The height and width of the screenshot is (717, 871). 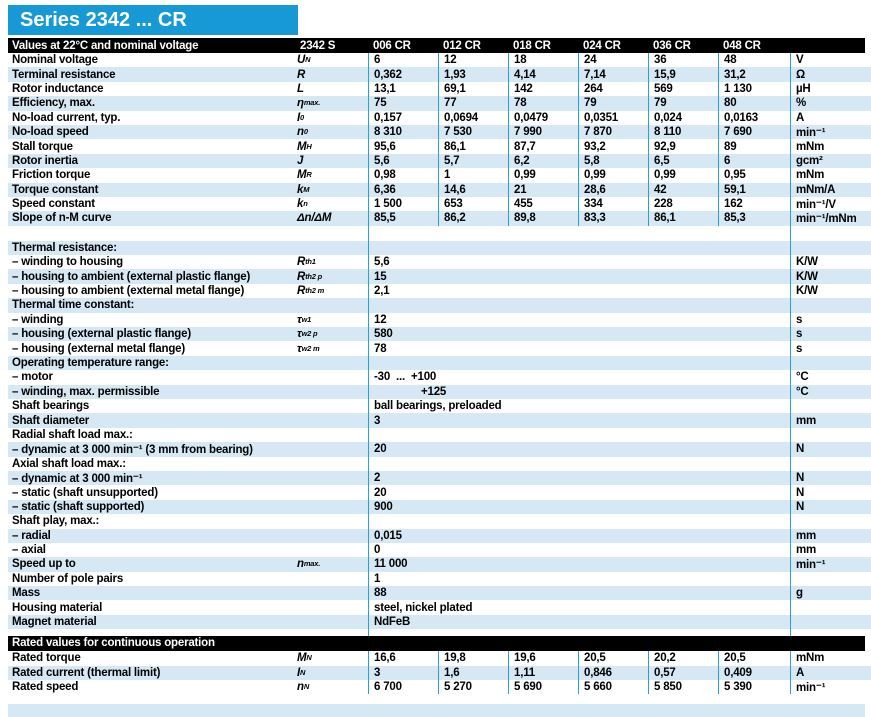 What do you see at coordinates (72, 434) in the screenshot?
I see `param-label: Radial shaft load max.:` at bounding box center [72, 434].